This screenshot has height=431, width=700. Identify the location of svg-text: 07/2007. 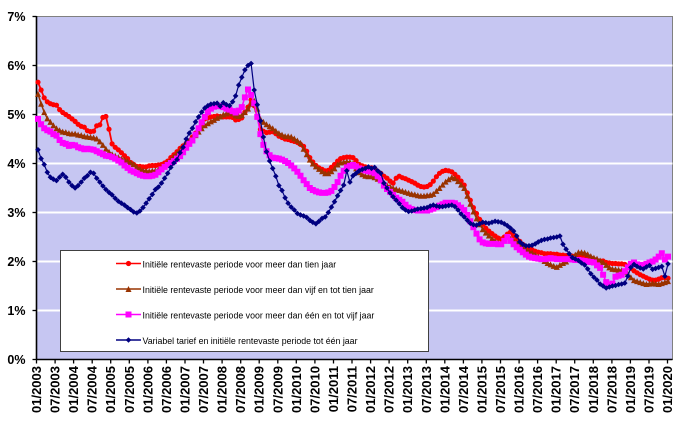
(203, 389).